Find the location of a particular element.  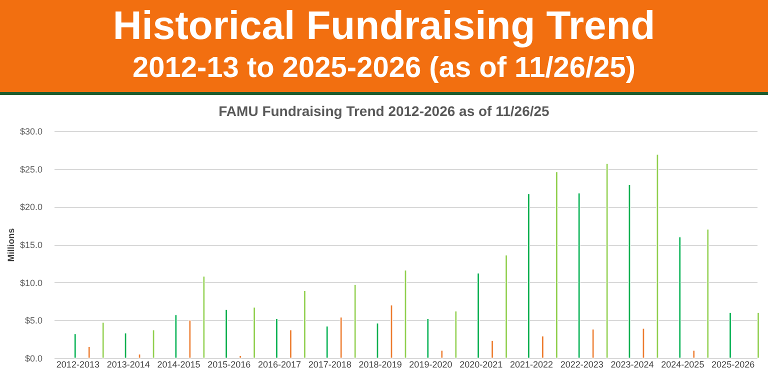

x-tick-label: 2017-2018 is located at coordinates (330, 365).